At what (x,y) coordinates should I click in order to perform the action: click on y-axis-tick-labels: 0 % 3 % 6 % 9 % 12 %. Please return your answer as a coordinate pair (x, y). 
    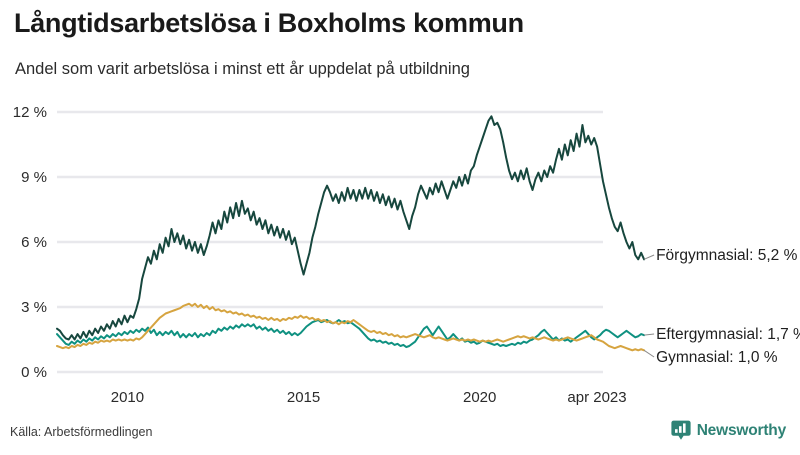
    Looking at the image, I should click on (30, 242).